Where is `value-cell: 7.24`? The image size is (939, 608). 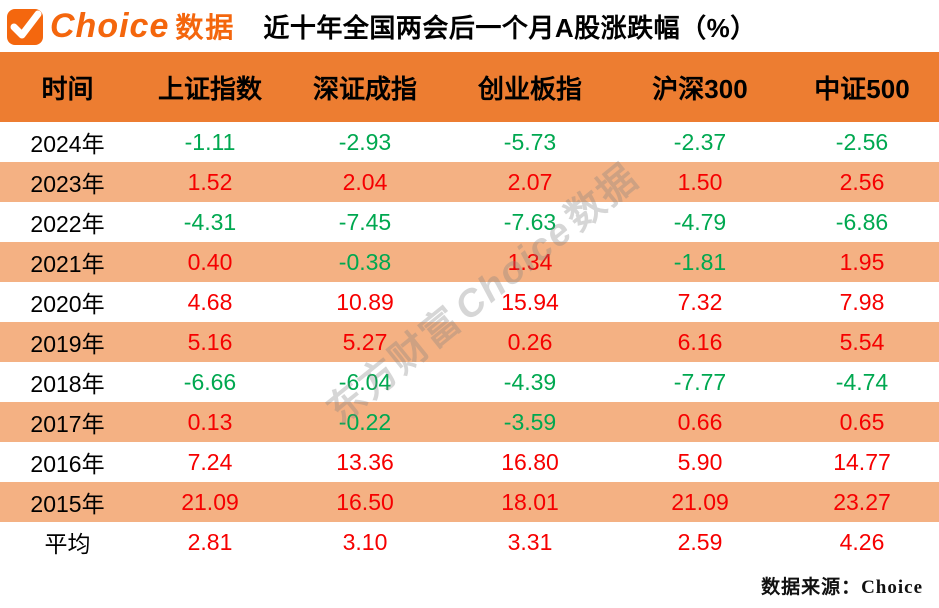 value-cell: 7.24 is located at coordinates (210, 461).